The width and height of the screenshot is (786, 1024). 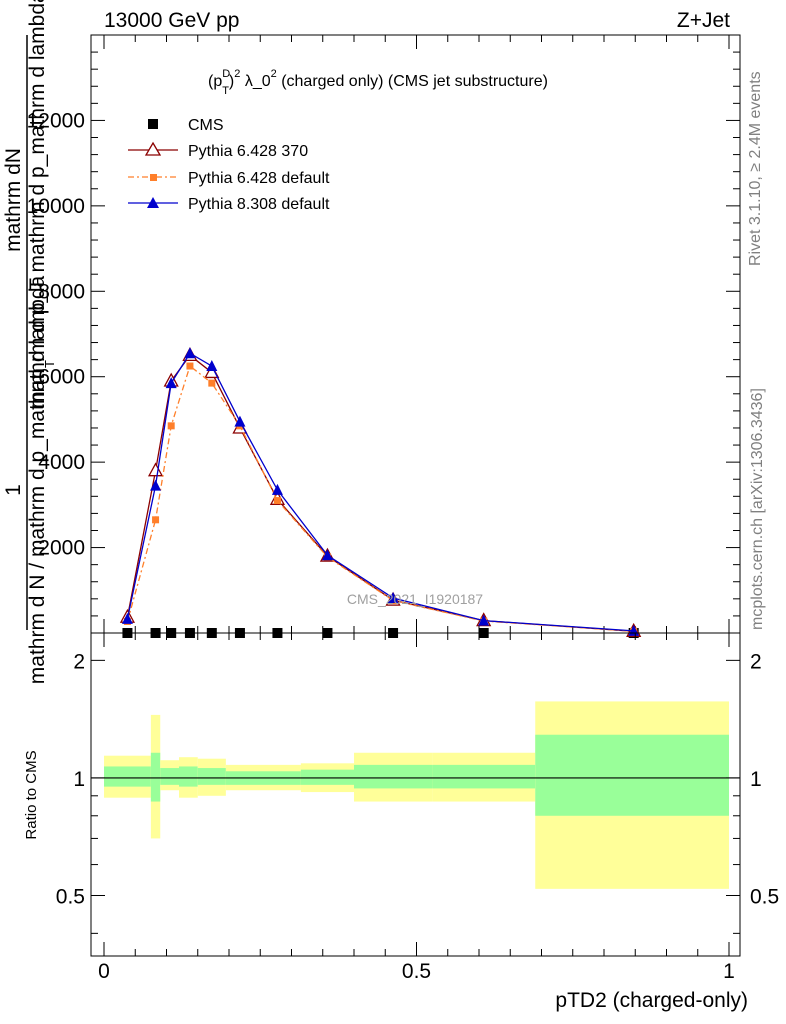 I want to click on y-label-main-overlay: mathrm d p_T mathrm d p_mathrm d lambda, so click(x=37, y=204).